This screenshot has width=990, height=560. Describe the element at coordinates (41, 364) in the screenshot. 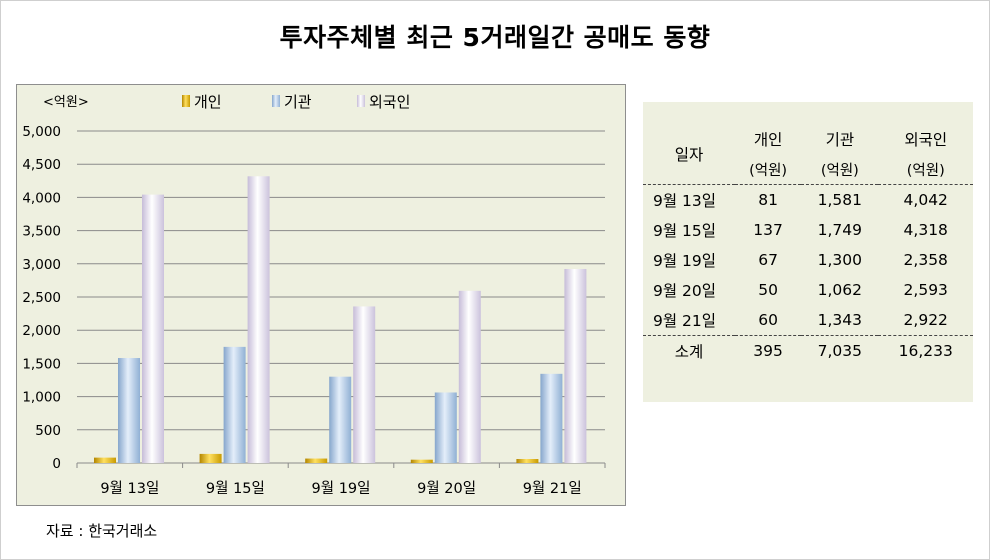

I see `y-tick-label: 1,500` at that location.